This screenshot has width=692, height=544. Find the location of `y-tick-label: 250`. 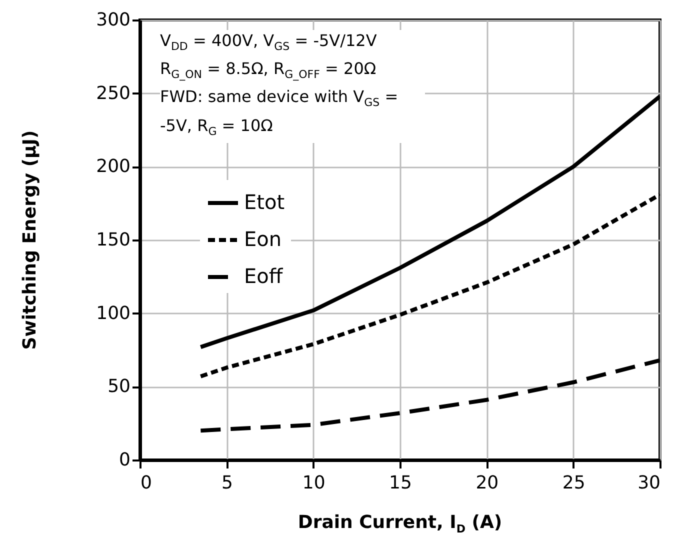

y-tick-label: 250 is located at coordinates (113, 93).